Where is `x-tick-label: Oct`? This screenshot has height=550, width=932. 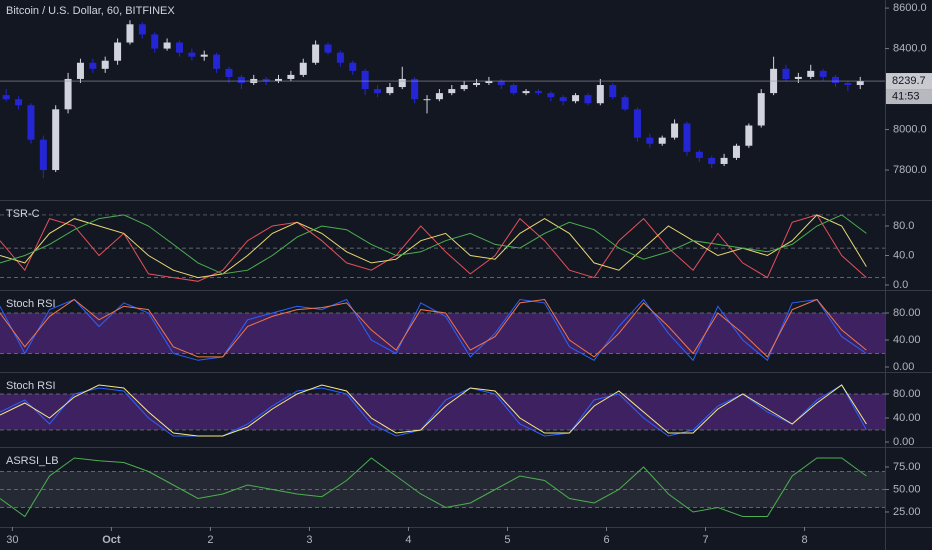 x-tick-label: Oct is located at coordinates (111, 540).